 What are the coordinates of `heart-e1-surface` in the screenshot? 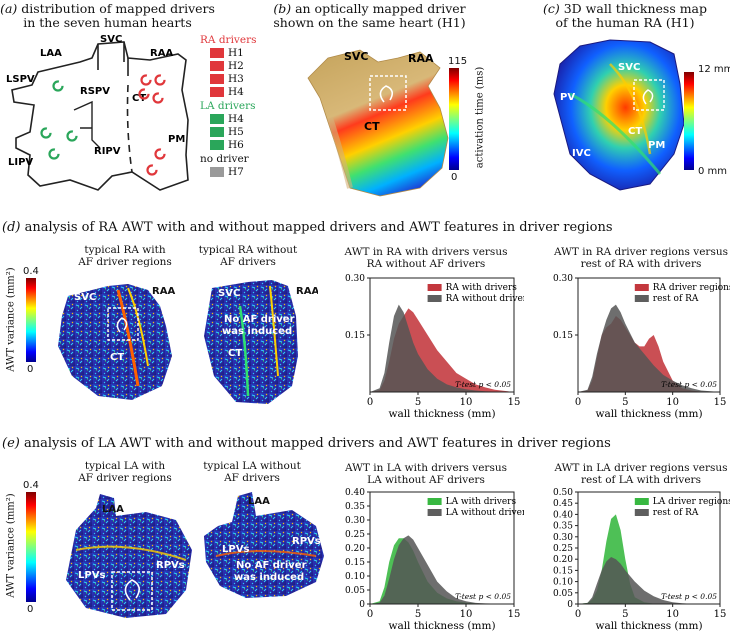 It's located at (129, 556).